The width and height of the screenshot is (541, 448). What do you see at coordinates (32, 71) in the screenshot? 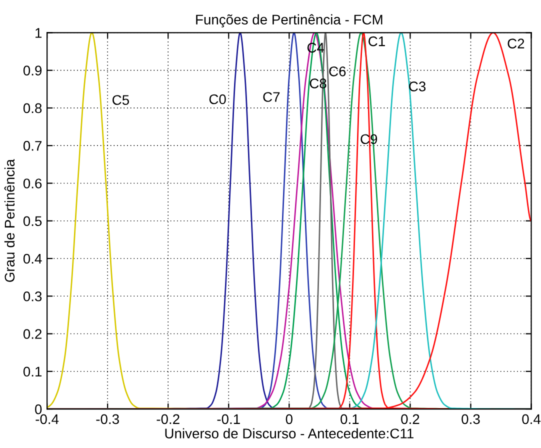
I see `y-tick-label: 0.9` at bounding box center [32, 71].